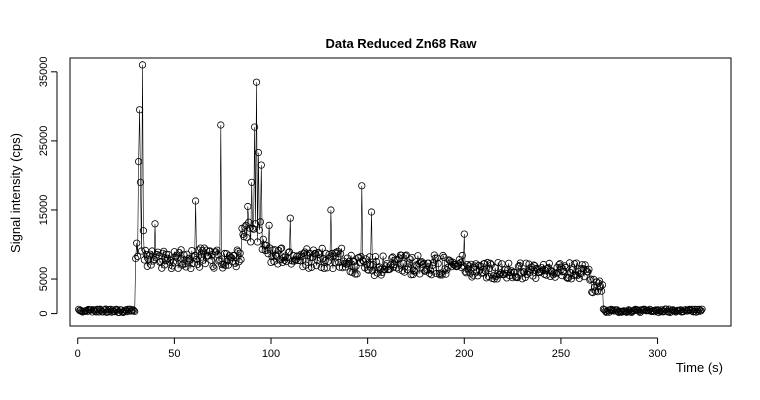 This screenshot has width=760, height=400. I want to click on y-tick-label: 0, so click(44, 314).